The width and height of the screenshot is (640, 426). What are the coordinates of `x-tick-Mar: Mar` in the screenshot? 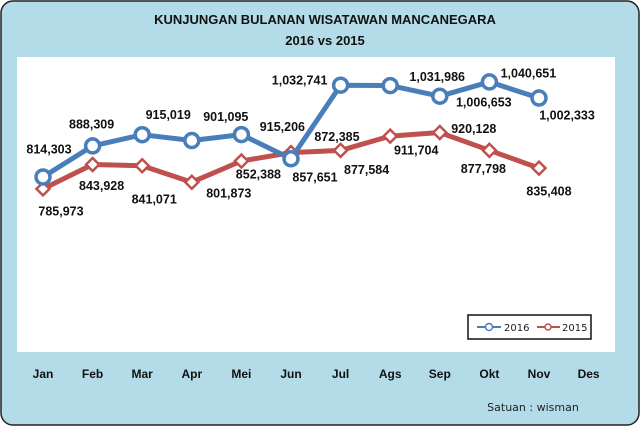 It's located at (143, 374).